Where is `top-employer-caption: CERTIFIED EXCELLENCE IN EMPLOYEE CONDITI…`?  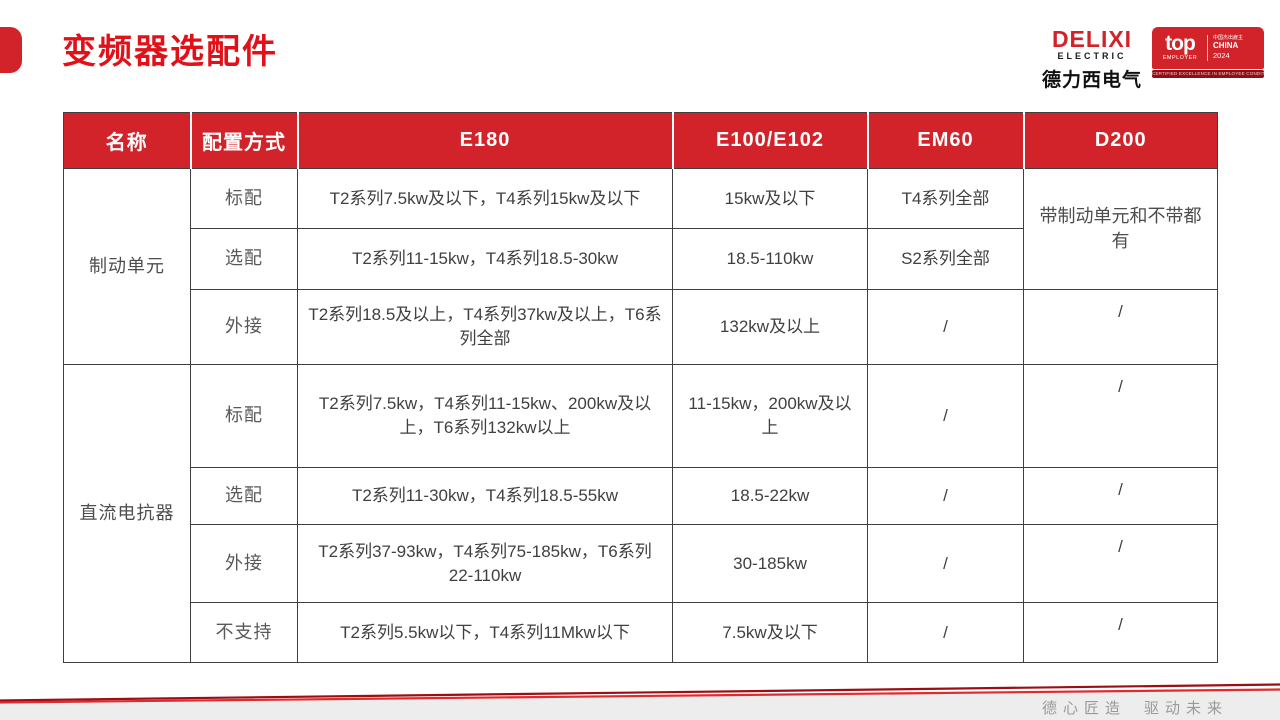 top-employer-caption: CERTIFIED EXCELLENCE IN EMPLOYEE CONDITI… is located at coordinates (1208, 74).